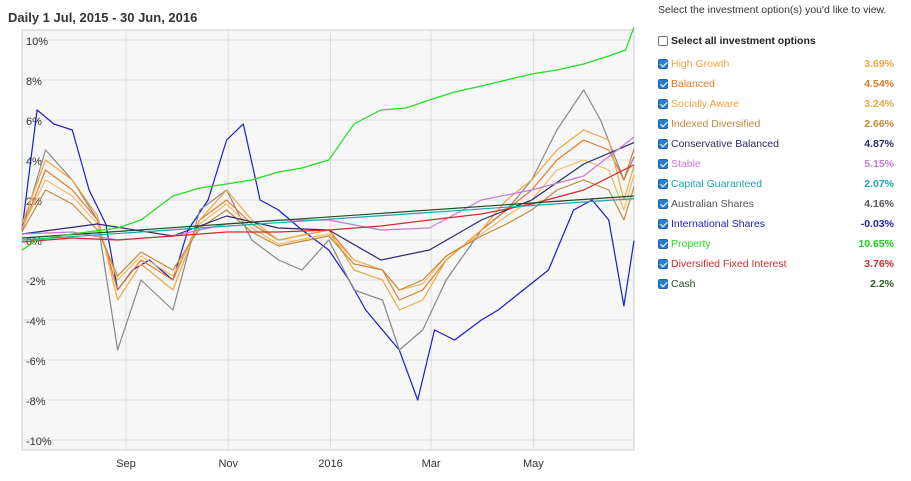 The width and height of the screenshot is (911, 481). I want to click on y-tick-label: -8%, so click(36, 402).